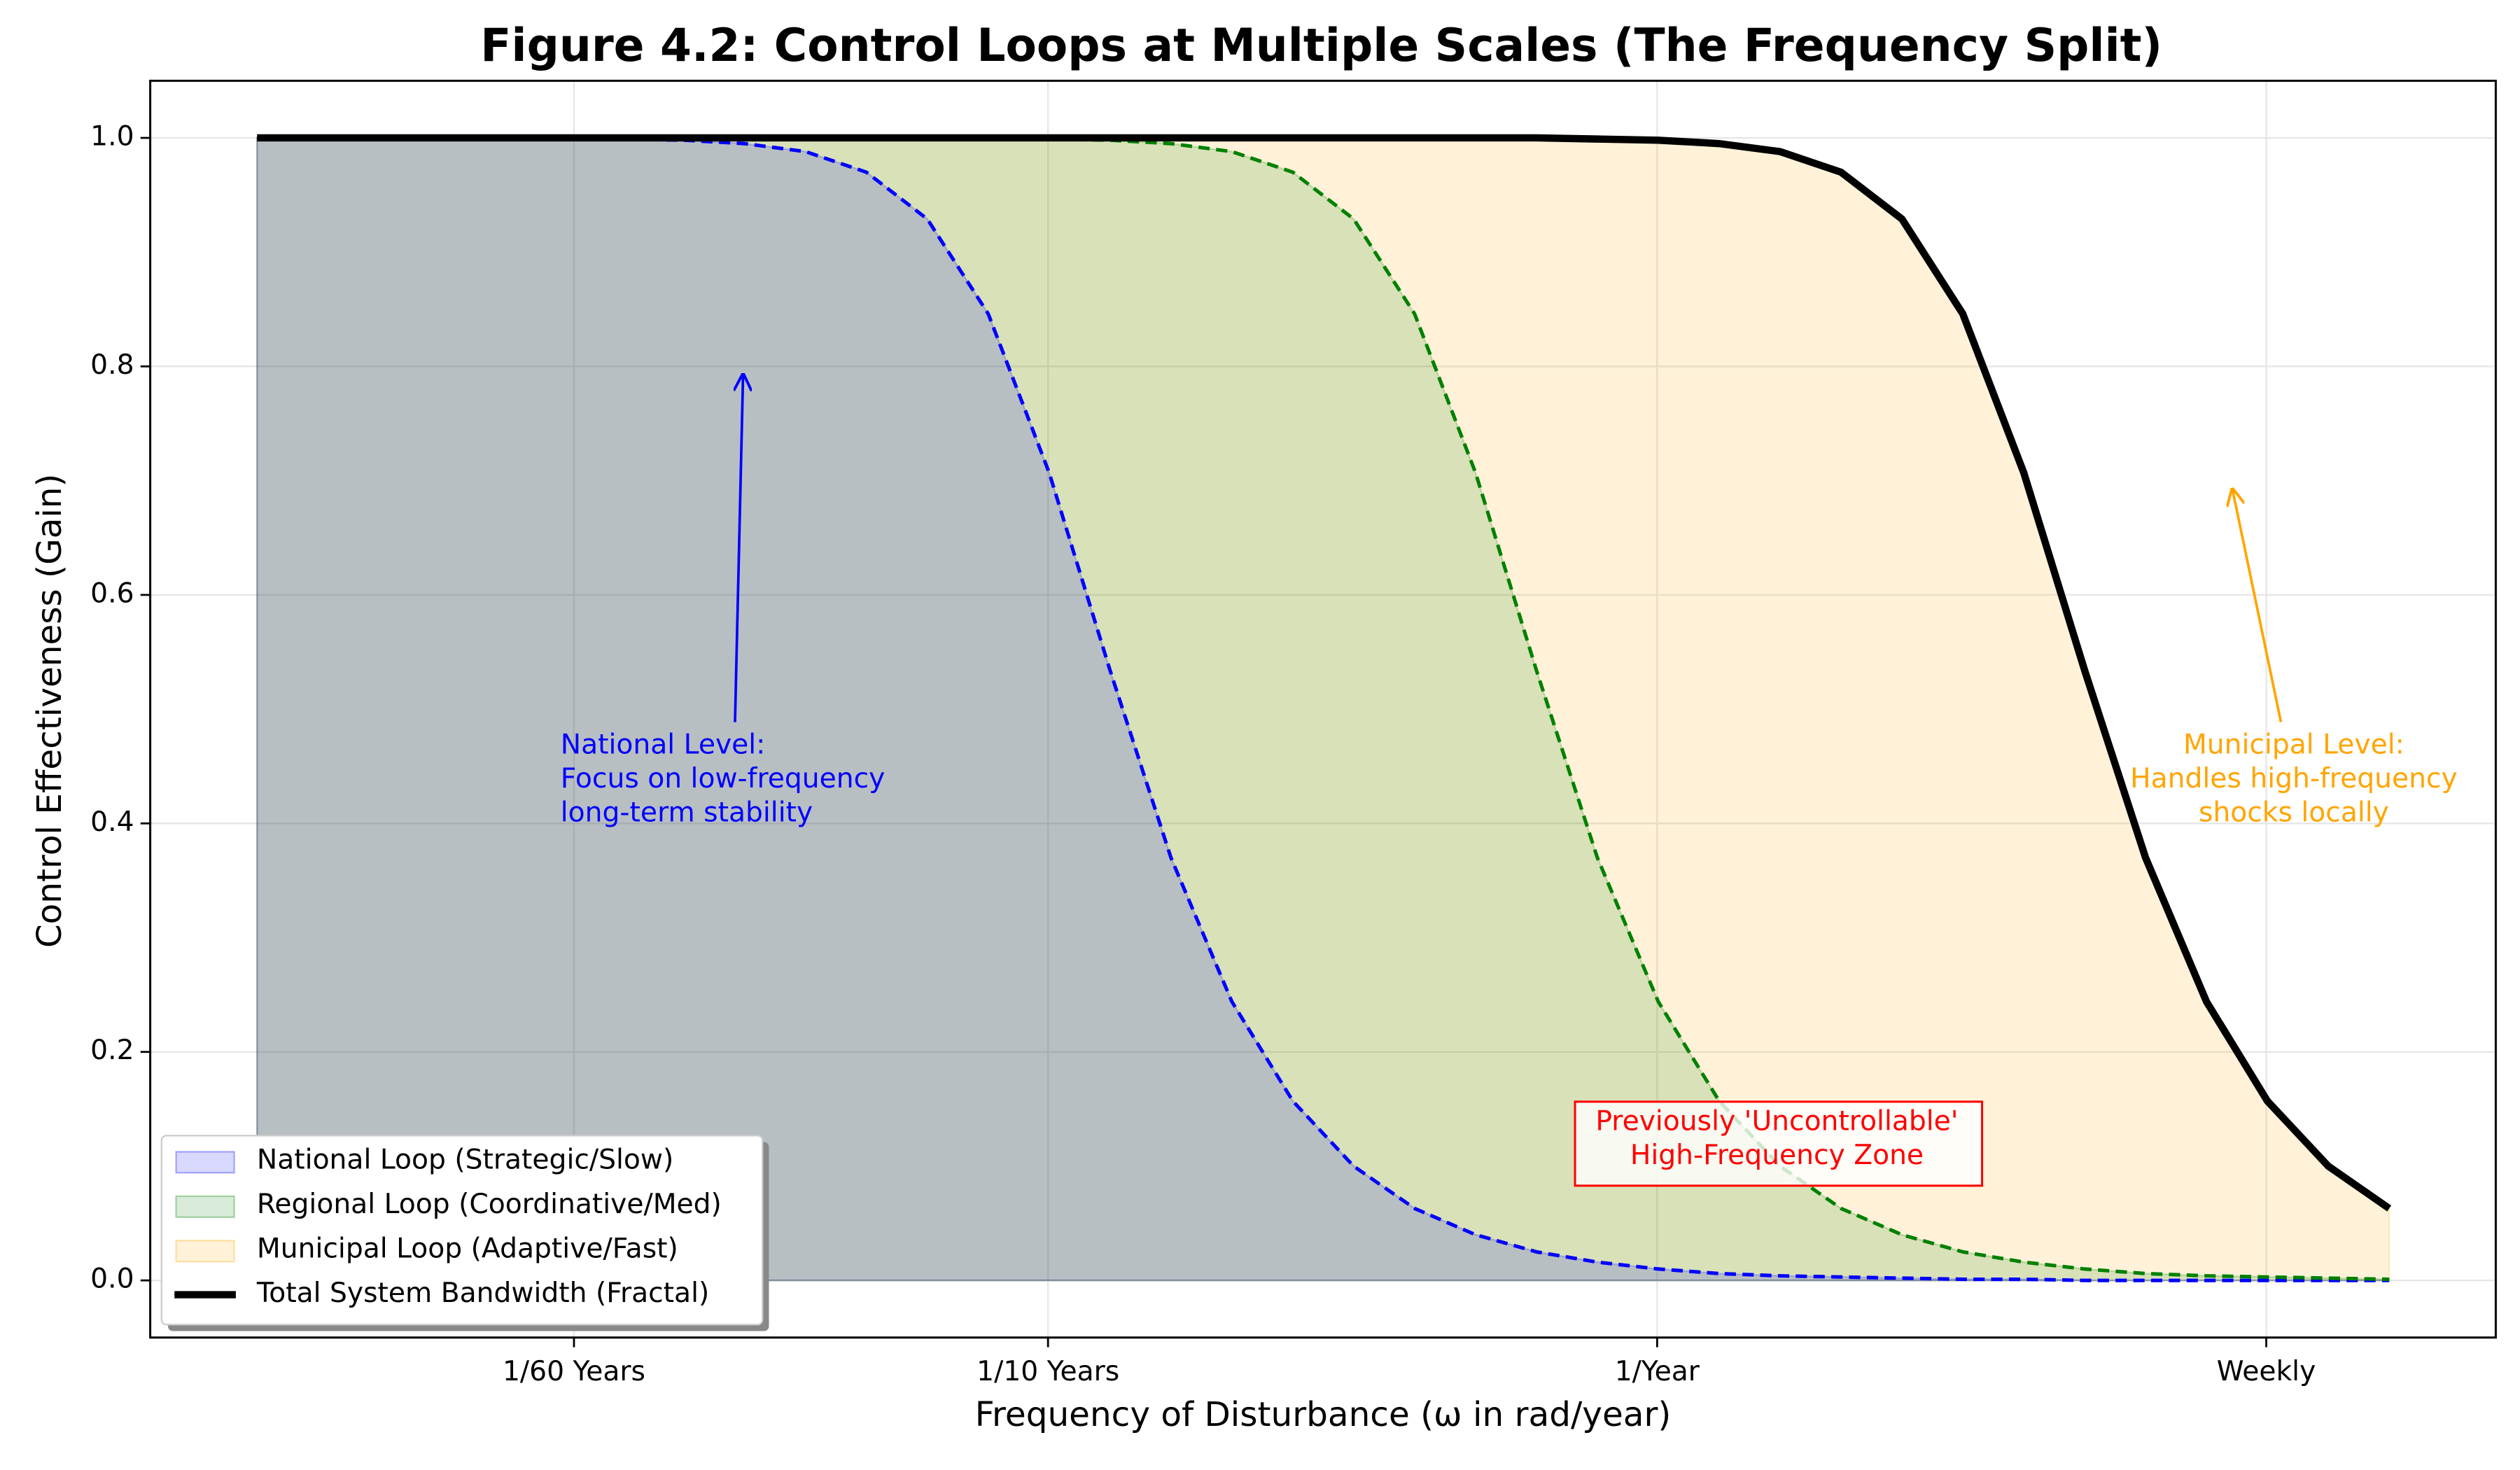 The width and height of the screenshot is (2520, 1470). Describe the element at coordinates (1047, 1371) in the screenshot. I see `x-tick-label: 1/10 Years` at that location.